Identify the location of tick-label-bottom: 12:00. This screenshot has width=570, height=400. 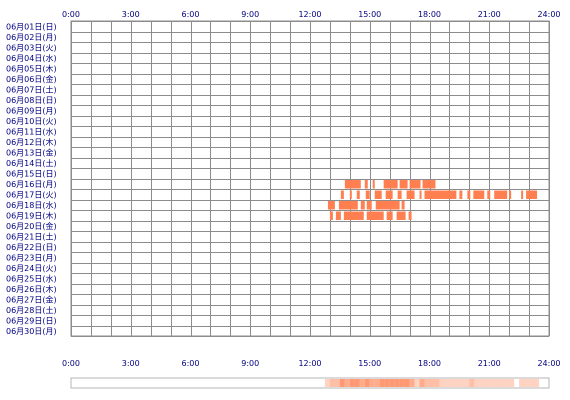
(309, 363).